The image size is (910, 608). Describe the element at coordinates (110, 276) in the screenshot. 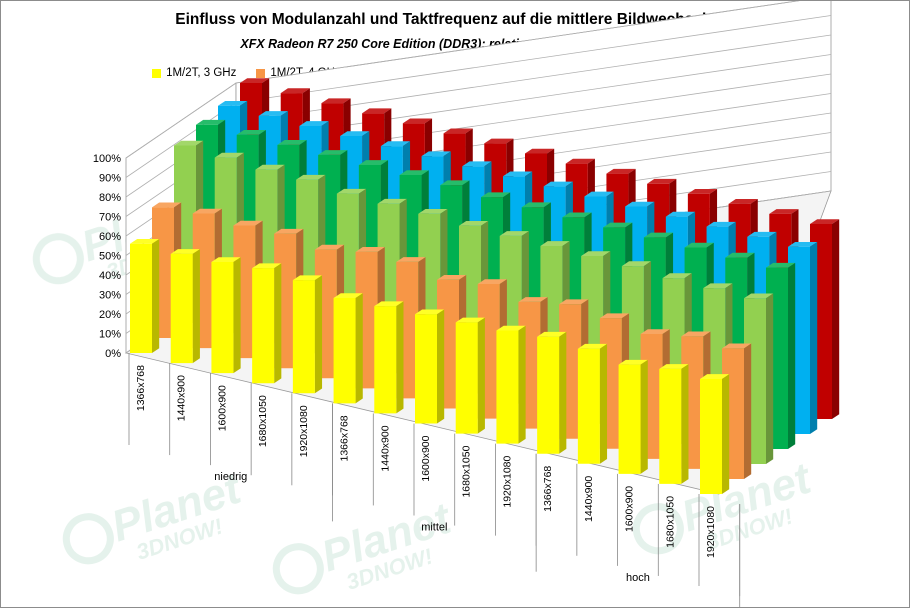

I see `y-tick-label: 40%` at that location.